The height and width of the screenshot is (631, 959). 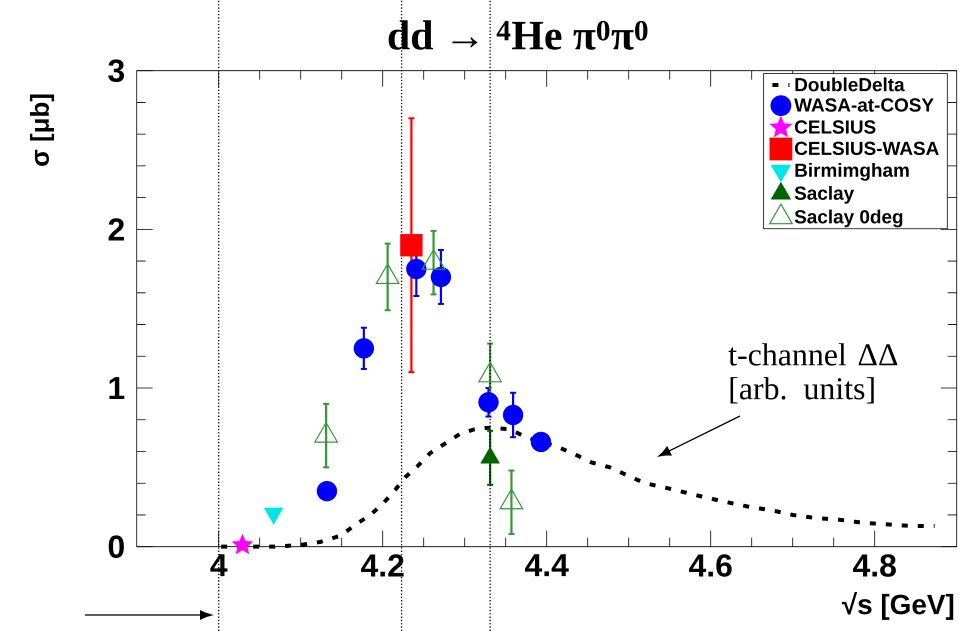 I want to click on x-axis-title: √s [GeV], so click(x=898, y=606).